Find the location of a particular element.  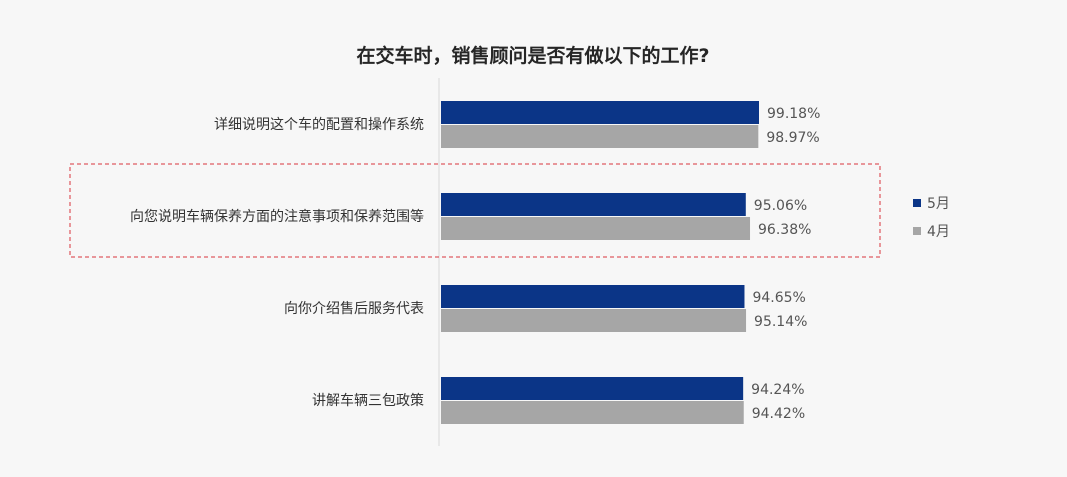

data-label: 94.42% is located at coordinates (778, 414).